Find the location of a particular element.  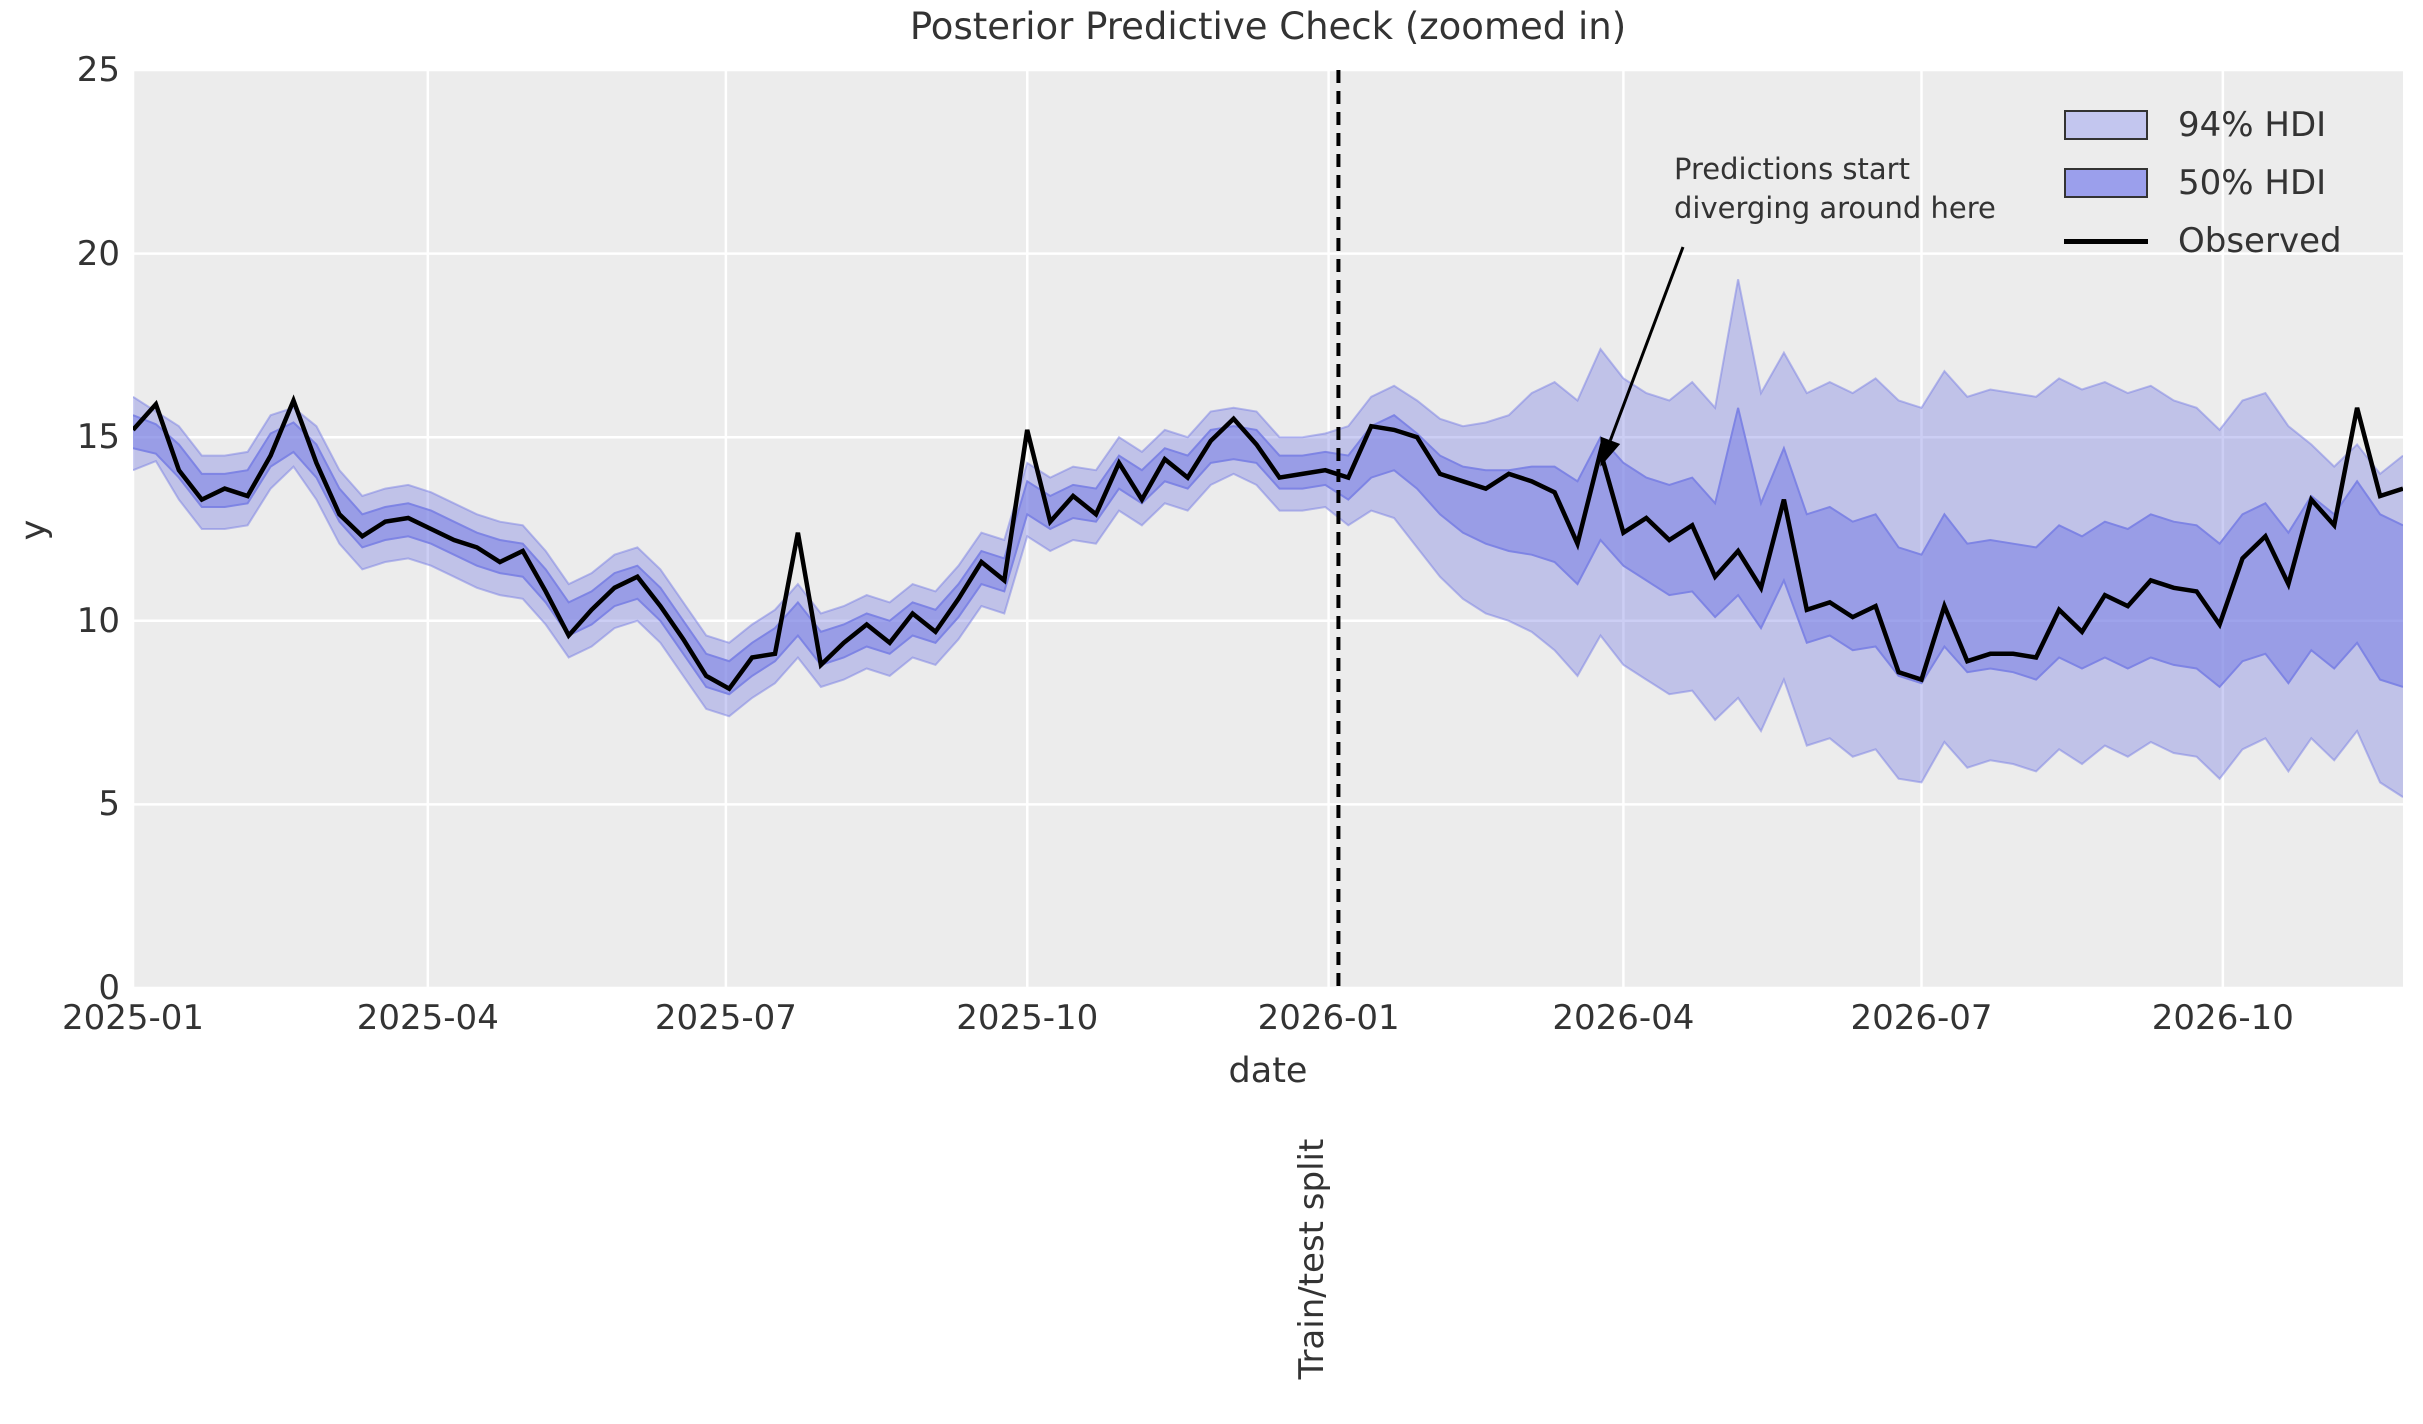

annotation-arrow-head-icon is located at coordinates (1610, 451).